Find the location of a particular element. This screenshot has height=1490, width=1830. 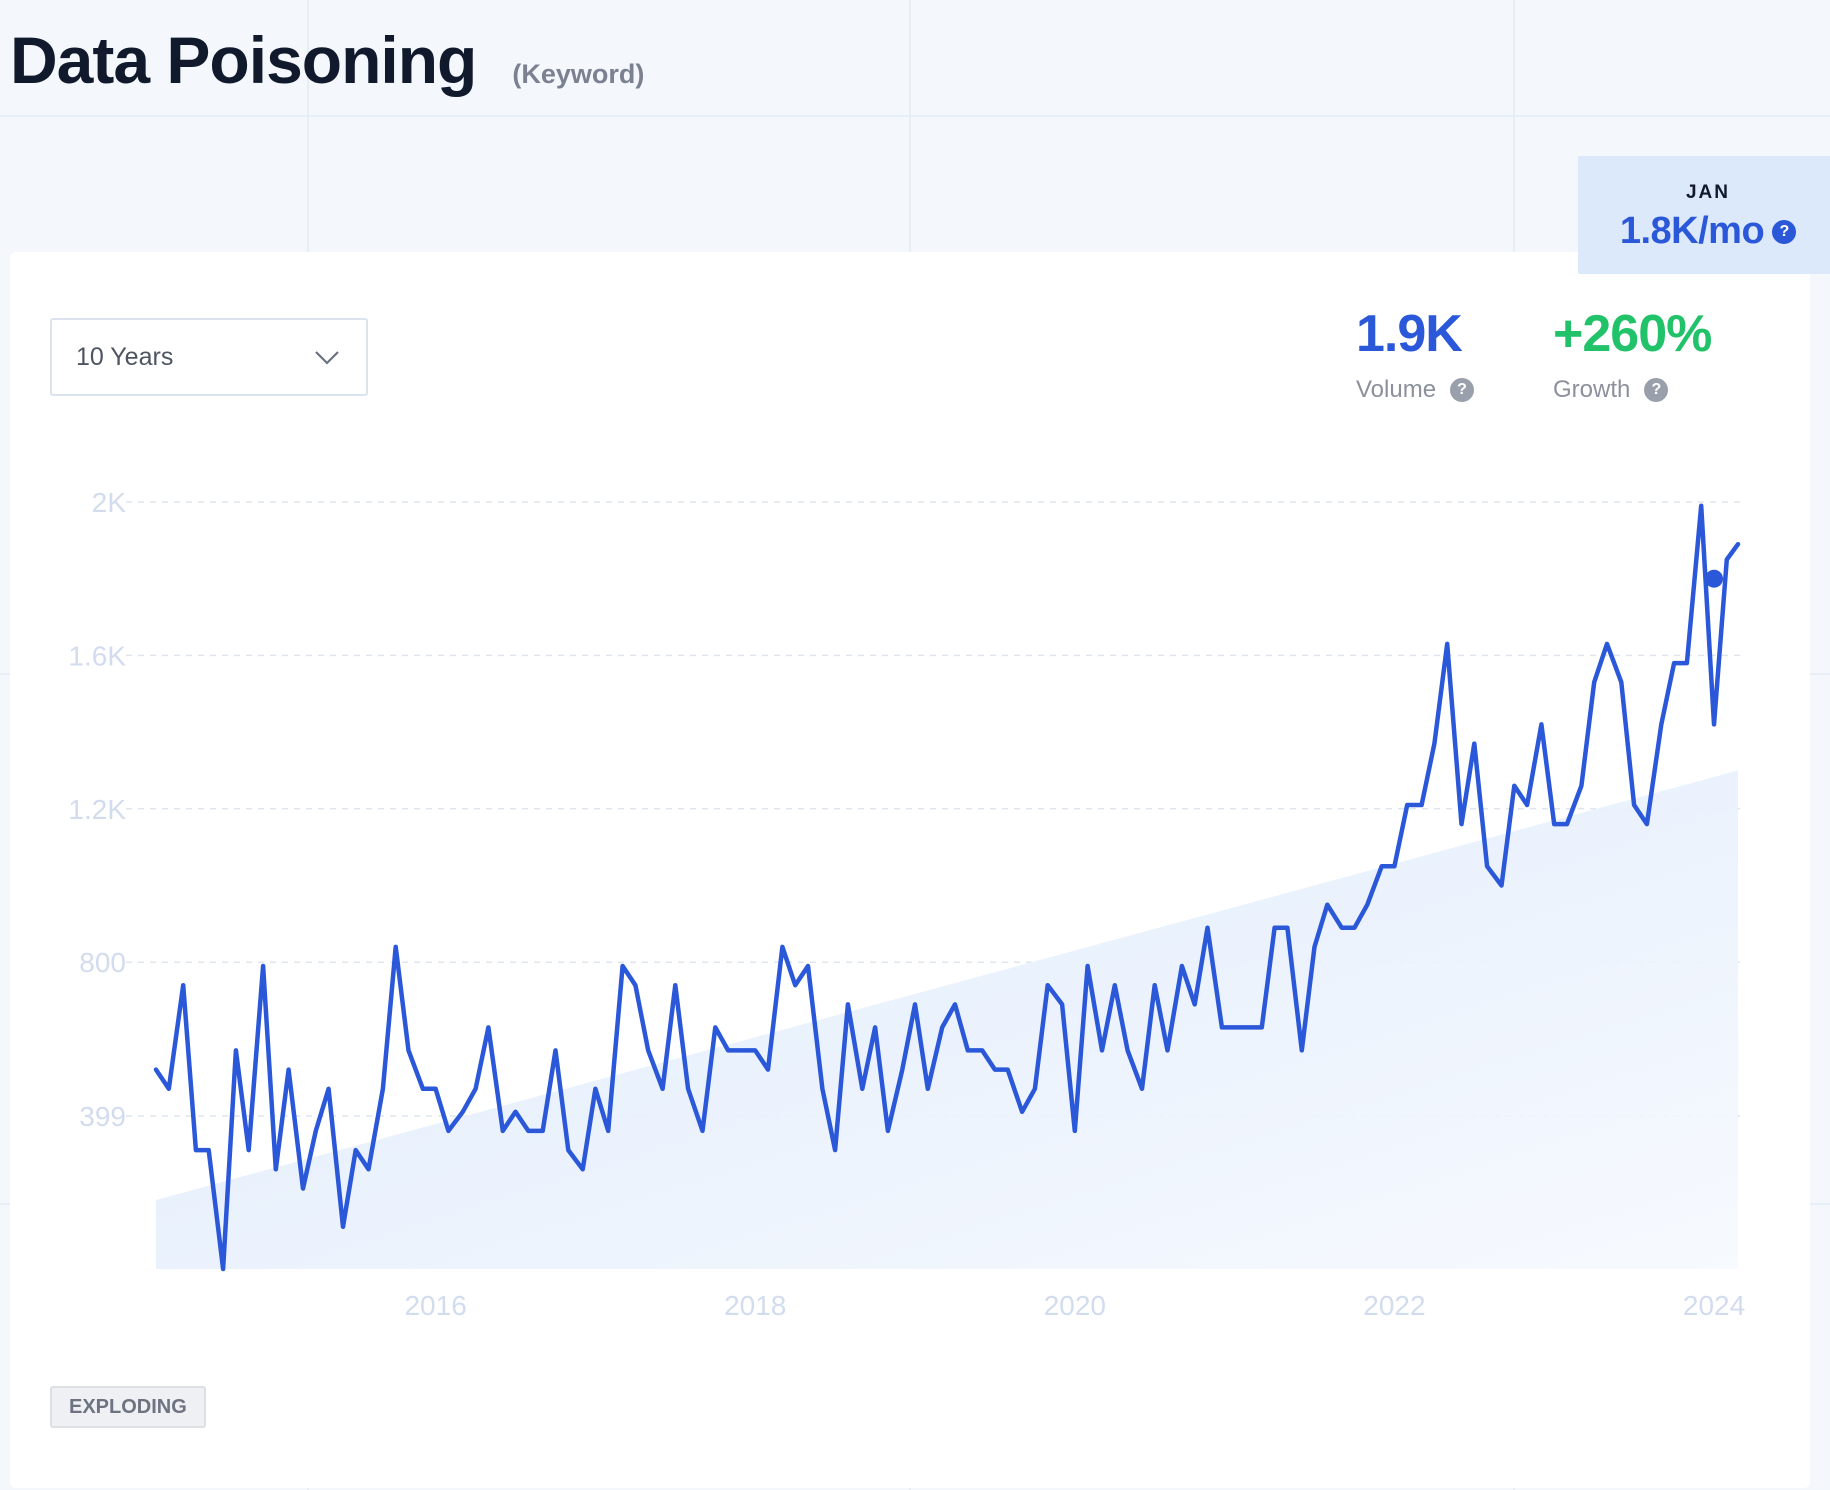

status-badge: EXPLODING is located at coordinates (128, 1407).